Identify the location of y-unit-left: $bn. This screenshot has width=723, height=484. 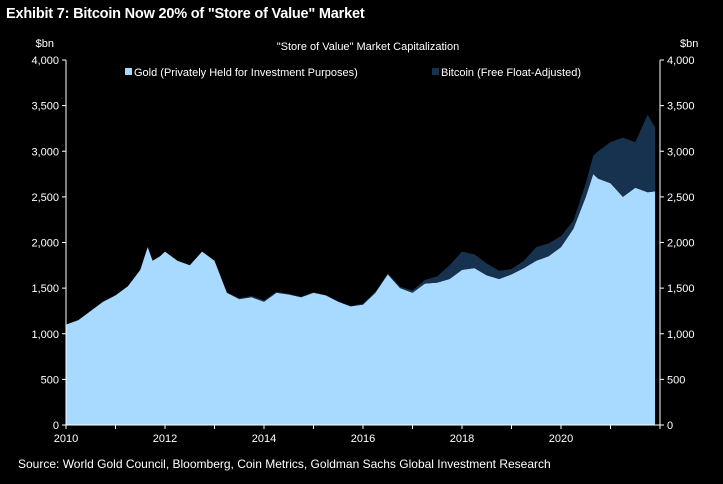
(45, 44).